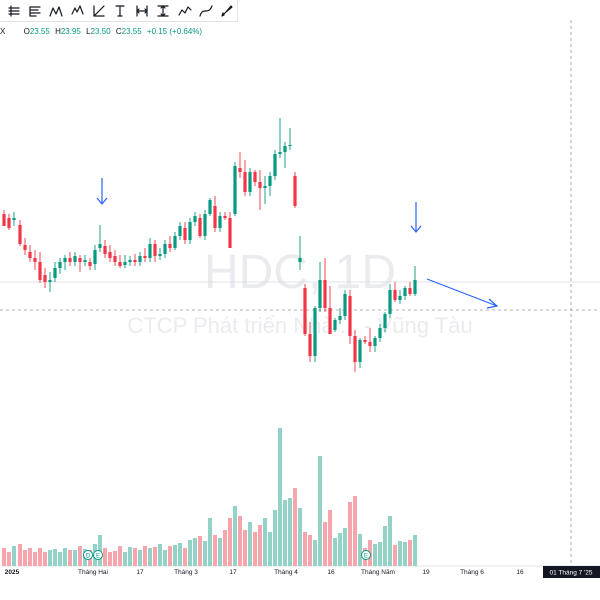 This screenshot has height=600, width=600. Describe the element at coordinates (56, 11) in the screenshot. I see `pattern-tool-button` at that location.